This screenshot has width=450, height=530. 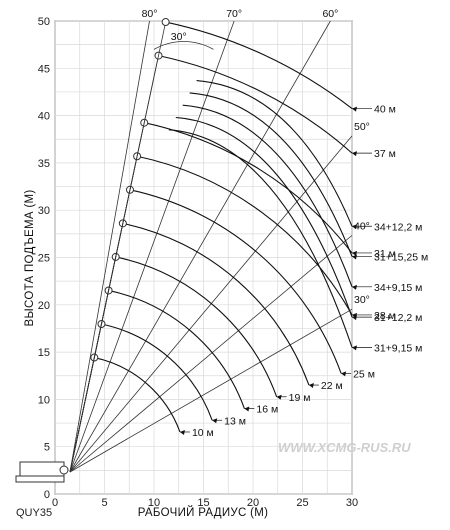 I want to click on series-label: 25 м, so click(x=364, y=374).